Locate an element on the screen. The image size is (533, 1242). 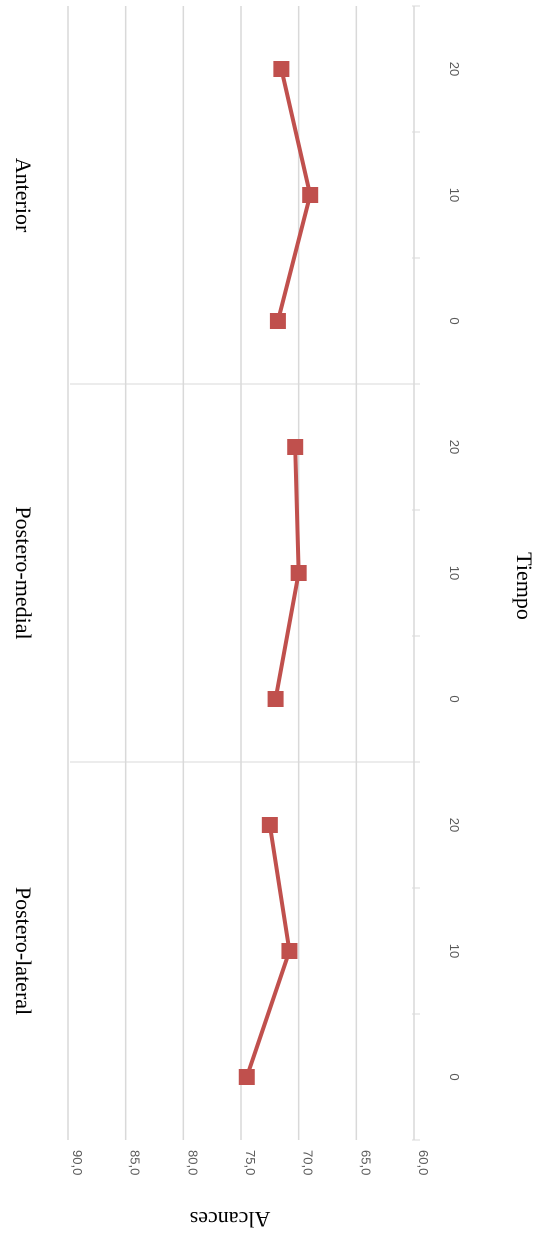
y-tick-label: 90,0 is located at coordinates (77, 1162).